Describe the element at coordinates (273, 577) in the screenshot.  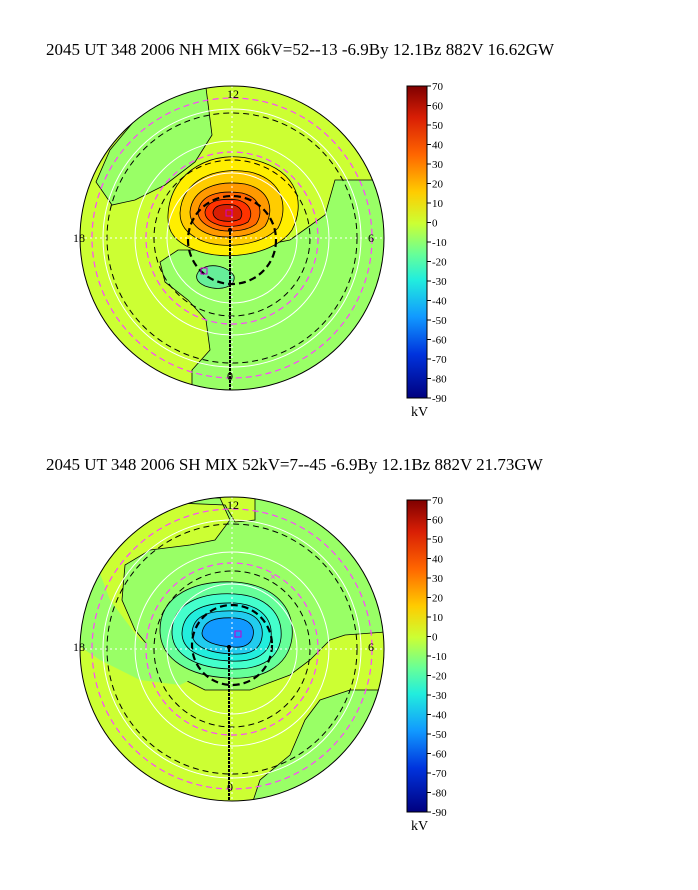
I see `max-potential-marker: ×` at that location.